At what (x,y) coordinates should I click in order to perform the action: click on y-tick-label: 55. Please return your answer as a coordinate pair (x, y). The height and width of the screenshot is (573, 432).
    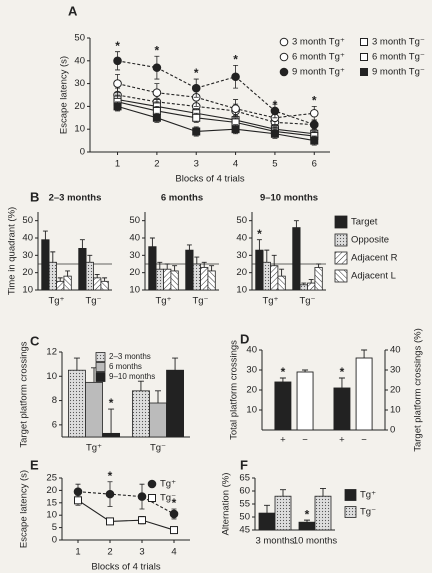
    Looking at the image, I should click on (244, 504).